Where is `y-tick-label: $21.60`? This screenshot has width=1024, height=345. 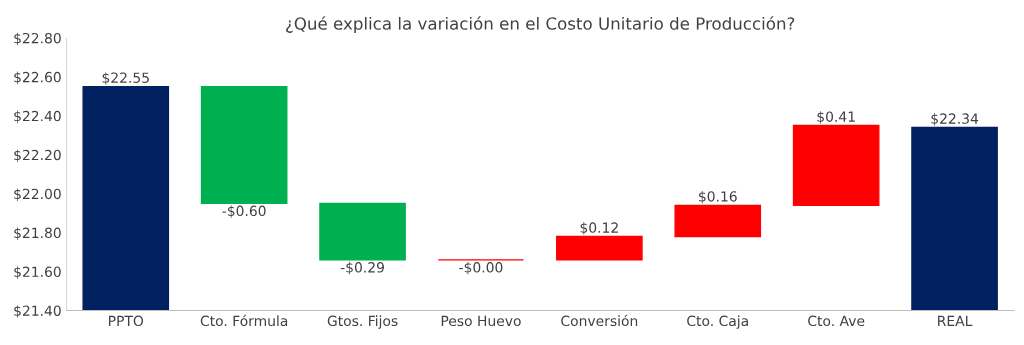
y-tick-label: $21.60 is located at coordinates (37, 272).